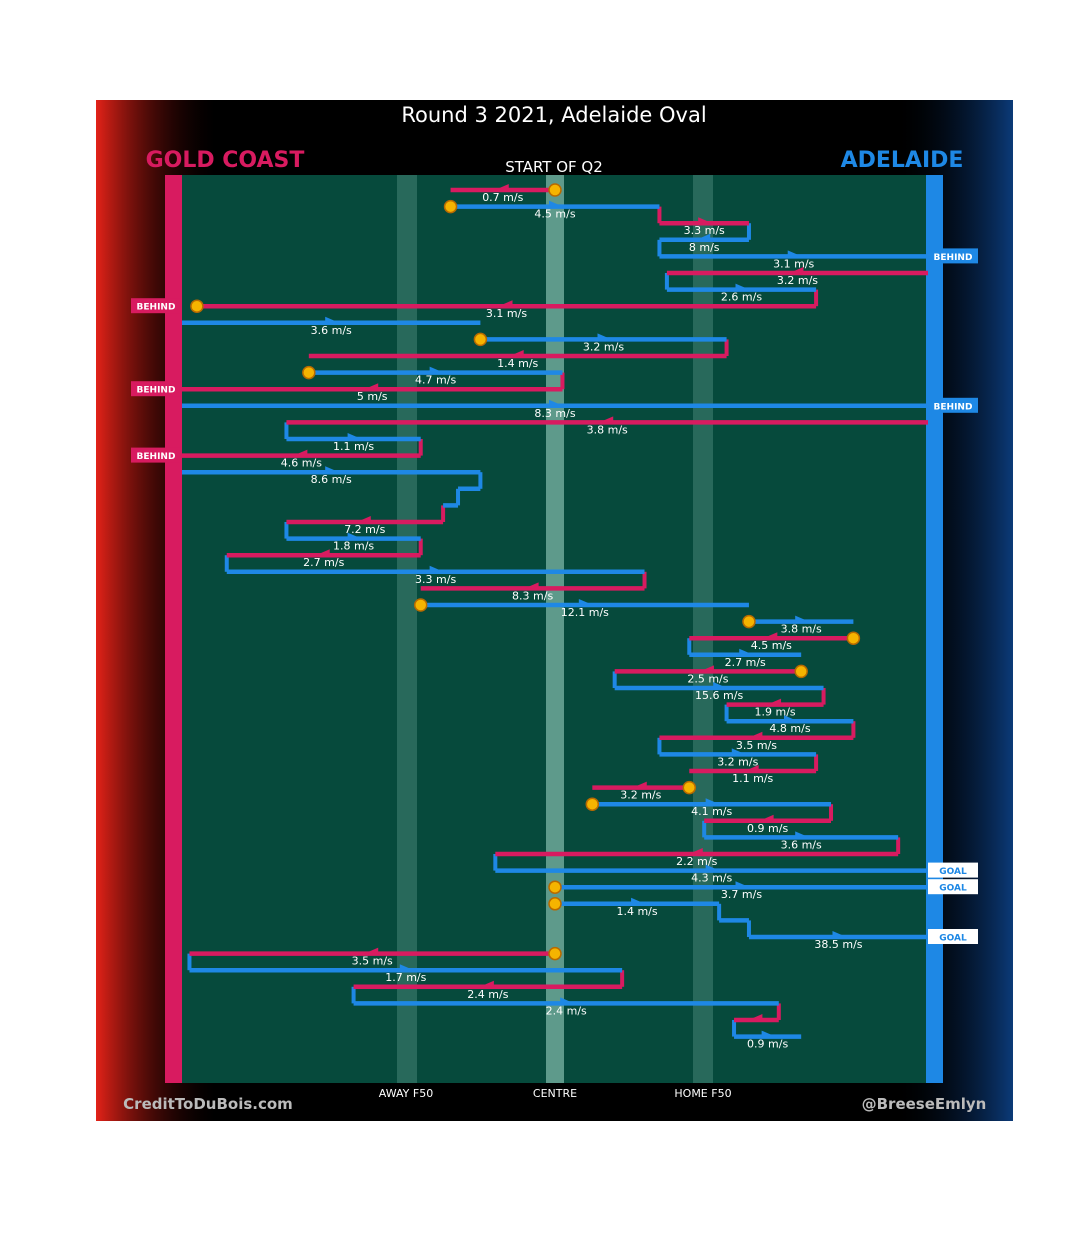 The width and height of the screenshot is (1080, 1235). I want to click on speed-label: 2.2 m/s, so click(696, 861).